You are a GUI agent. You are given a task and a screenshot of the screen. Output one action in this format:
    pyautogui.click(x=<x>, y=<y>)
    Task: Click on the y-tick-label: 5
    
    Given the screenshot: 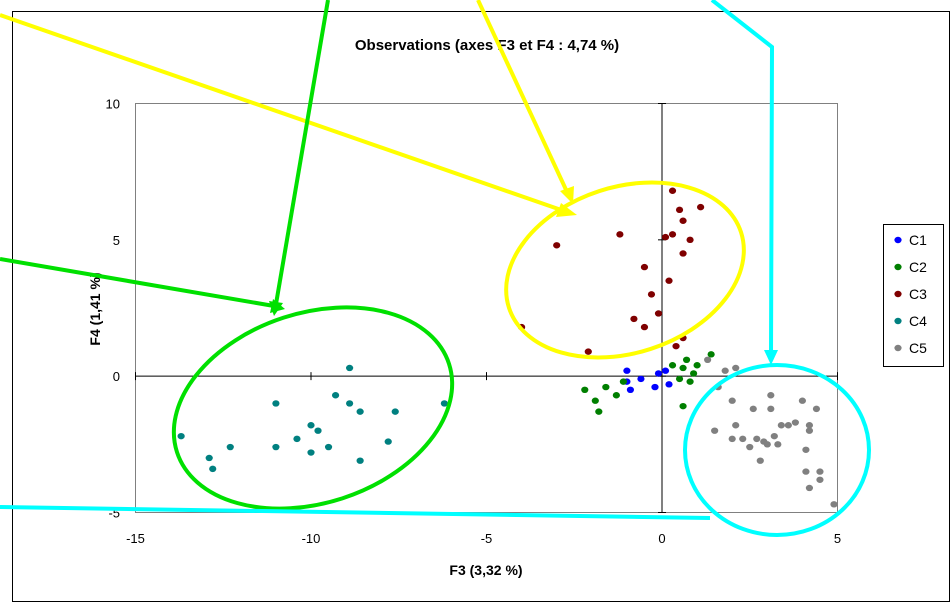 What is the action you would take?
    pyautogui.click(x=116, y=240)
    